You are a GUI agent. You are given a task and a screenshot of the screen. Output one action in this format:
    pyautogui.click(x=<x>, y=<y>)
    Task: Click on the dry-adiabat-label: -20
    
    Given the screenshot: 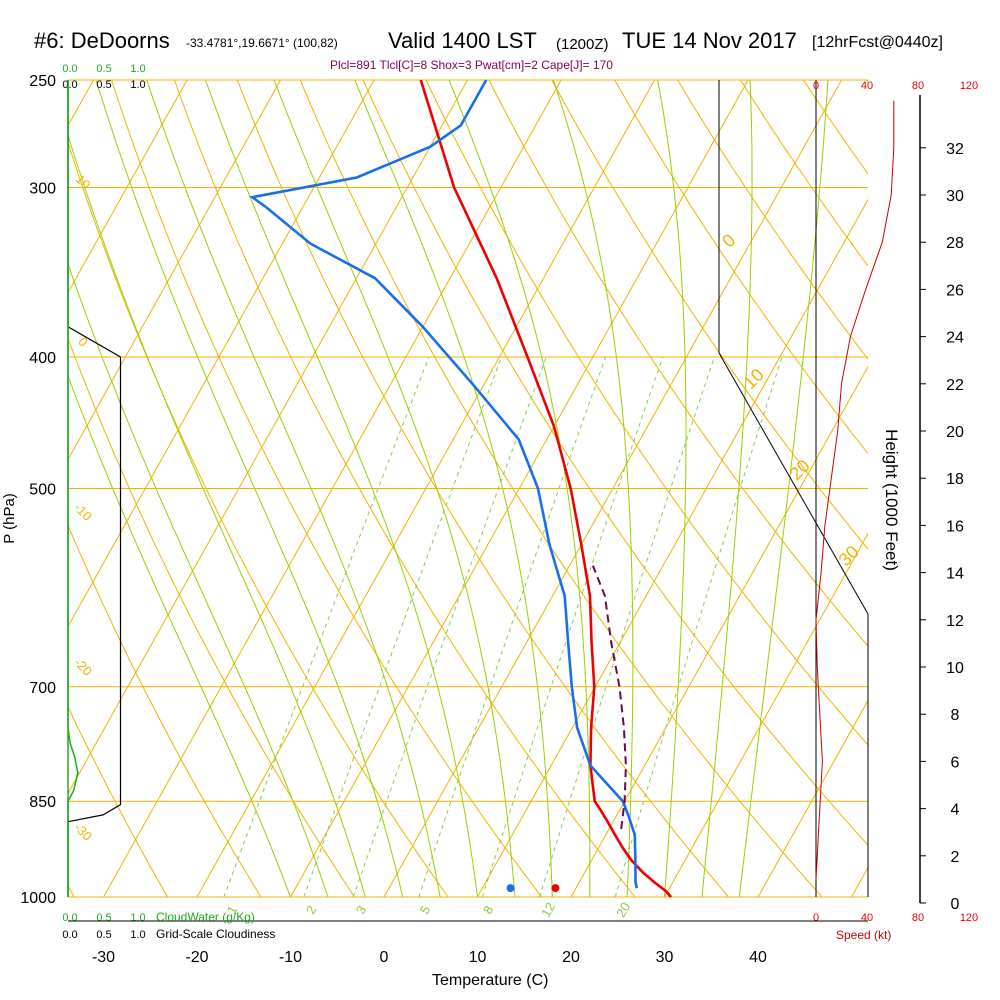 What is the action you would take?
    pyautogui.click(x=83, y=667)
    